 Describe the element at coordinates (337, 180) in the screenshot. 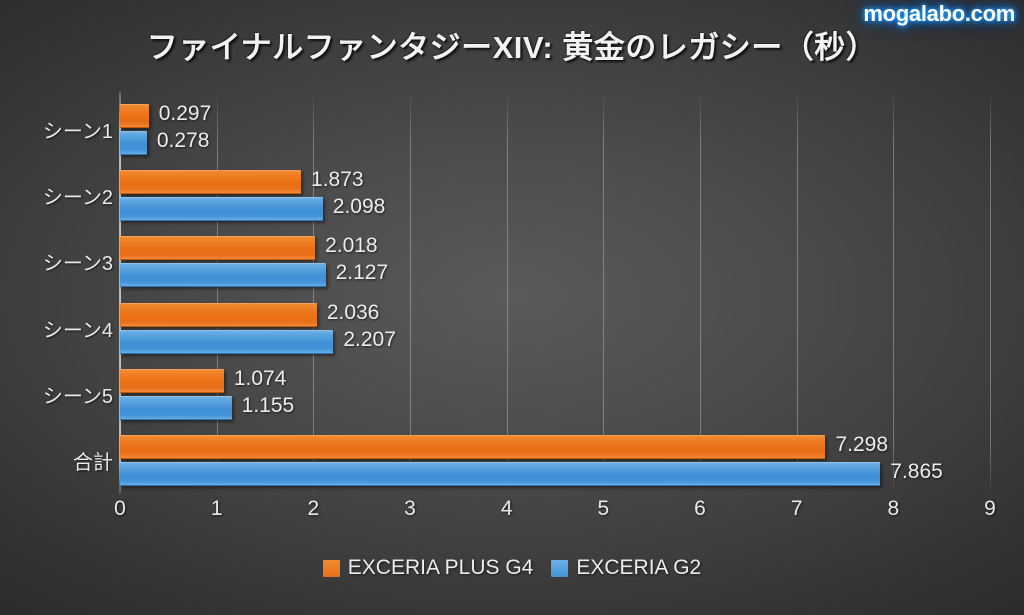

I see `bar-value-label: 1.873` at that location.